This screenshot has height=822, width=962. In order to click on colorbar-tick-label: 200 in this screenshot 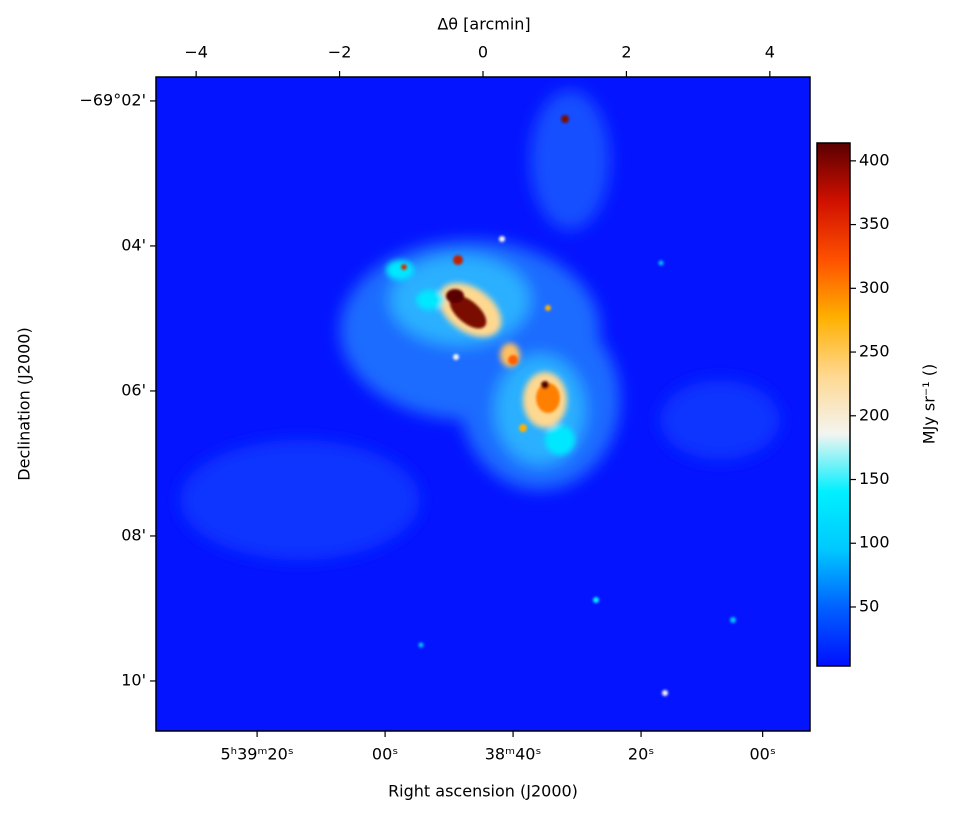, I will do `click(874, 414)`.